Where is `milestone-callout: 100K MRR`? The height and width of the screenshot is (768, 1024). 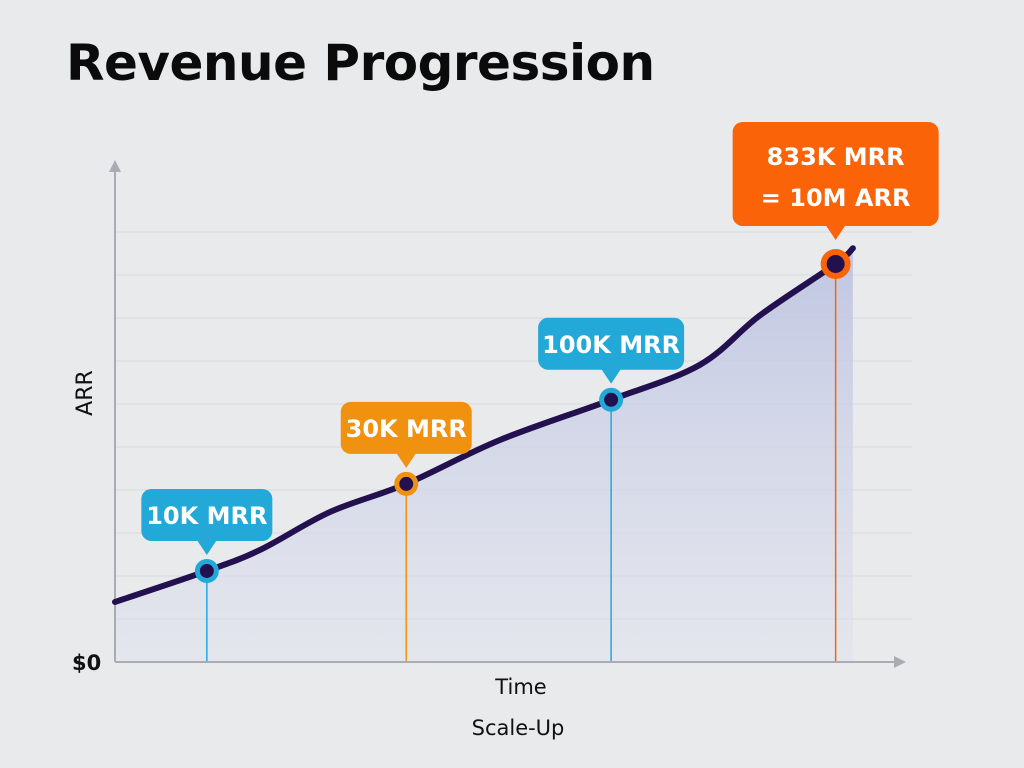 milestone-callout: 100K MRR is located at coordinates (611, 350).